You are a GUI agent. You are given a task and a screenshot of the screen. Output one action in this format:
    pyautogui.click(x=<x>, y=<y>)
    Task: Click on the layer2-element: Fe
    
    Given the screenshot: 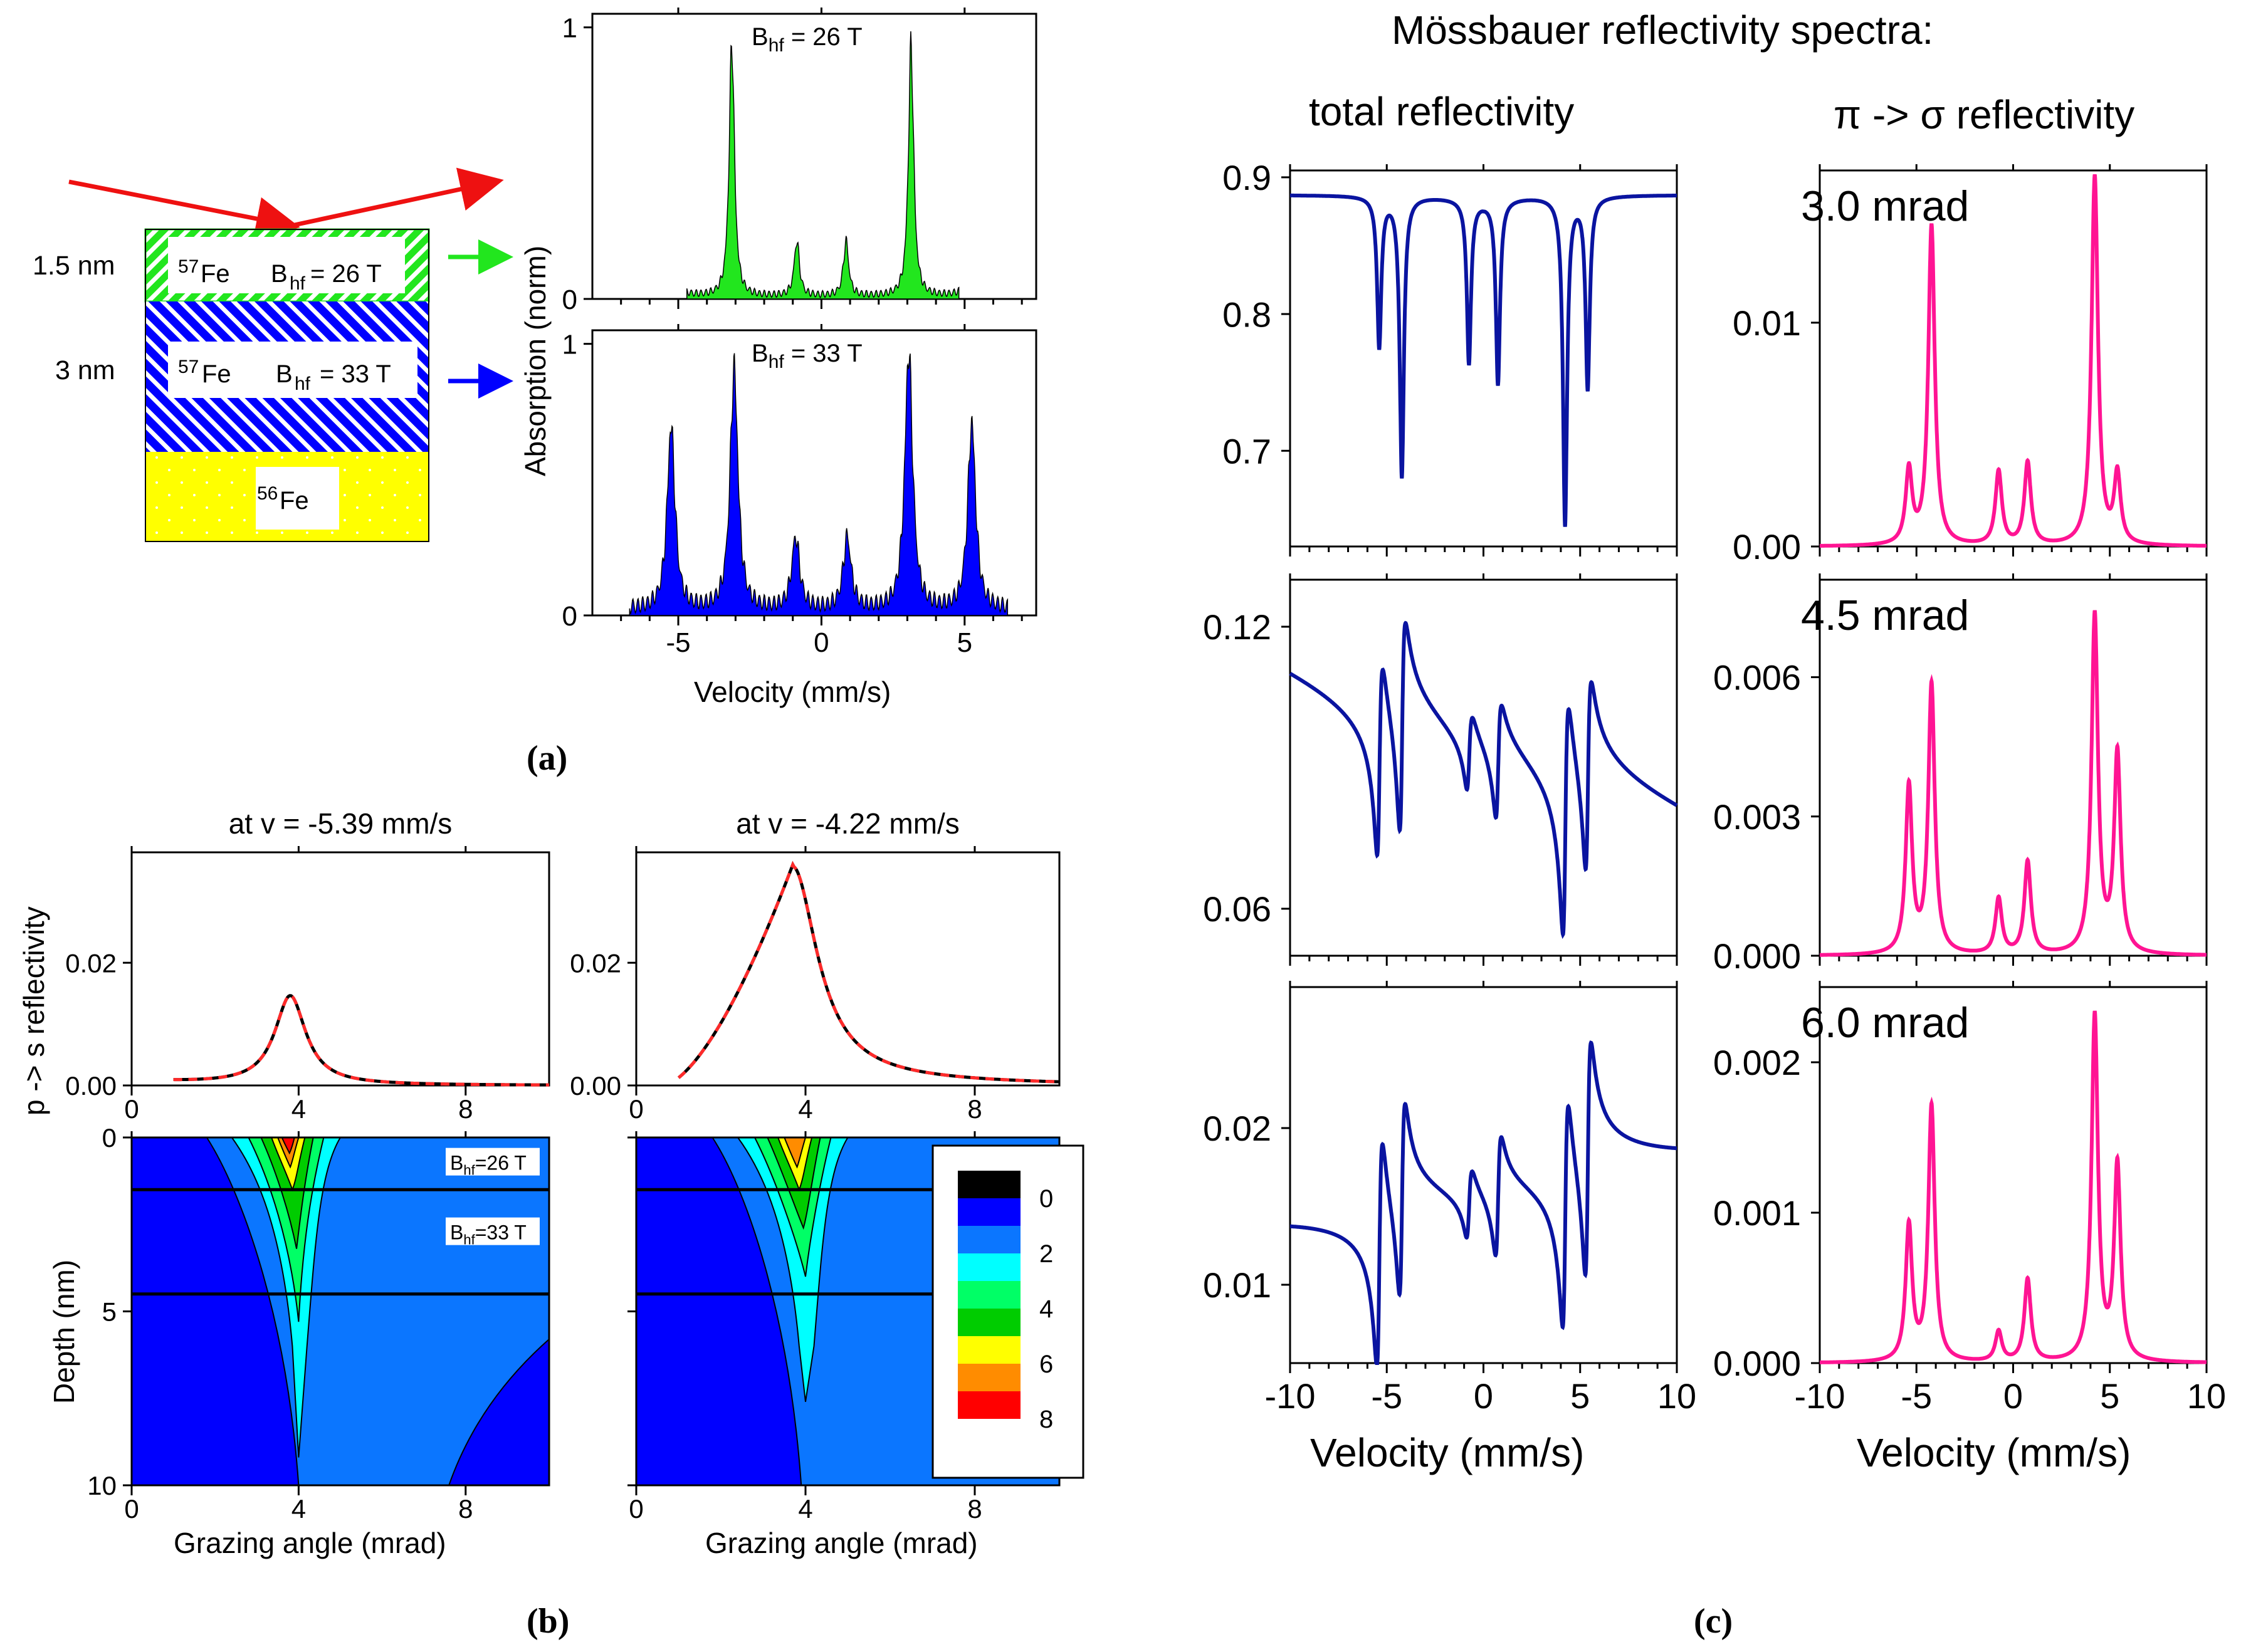 What is the action you would take?
    pyautogui.click(x=216, y=374)
    